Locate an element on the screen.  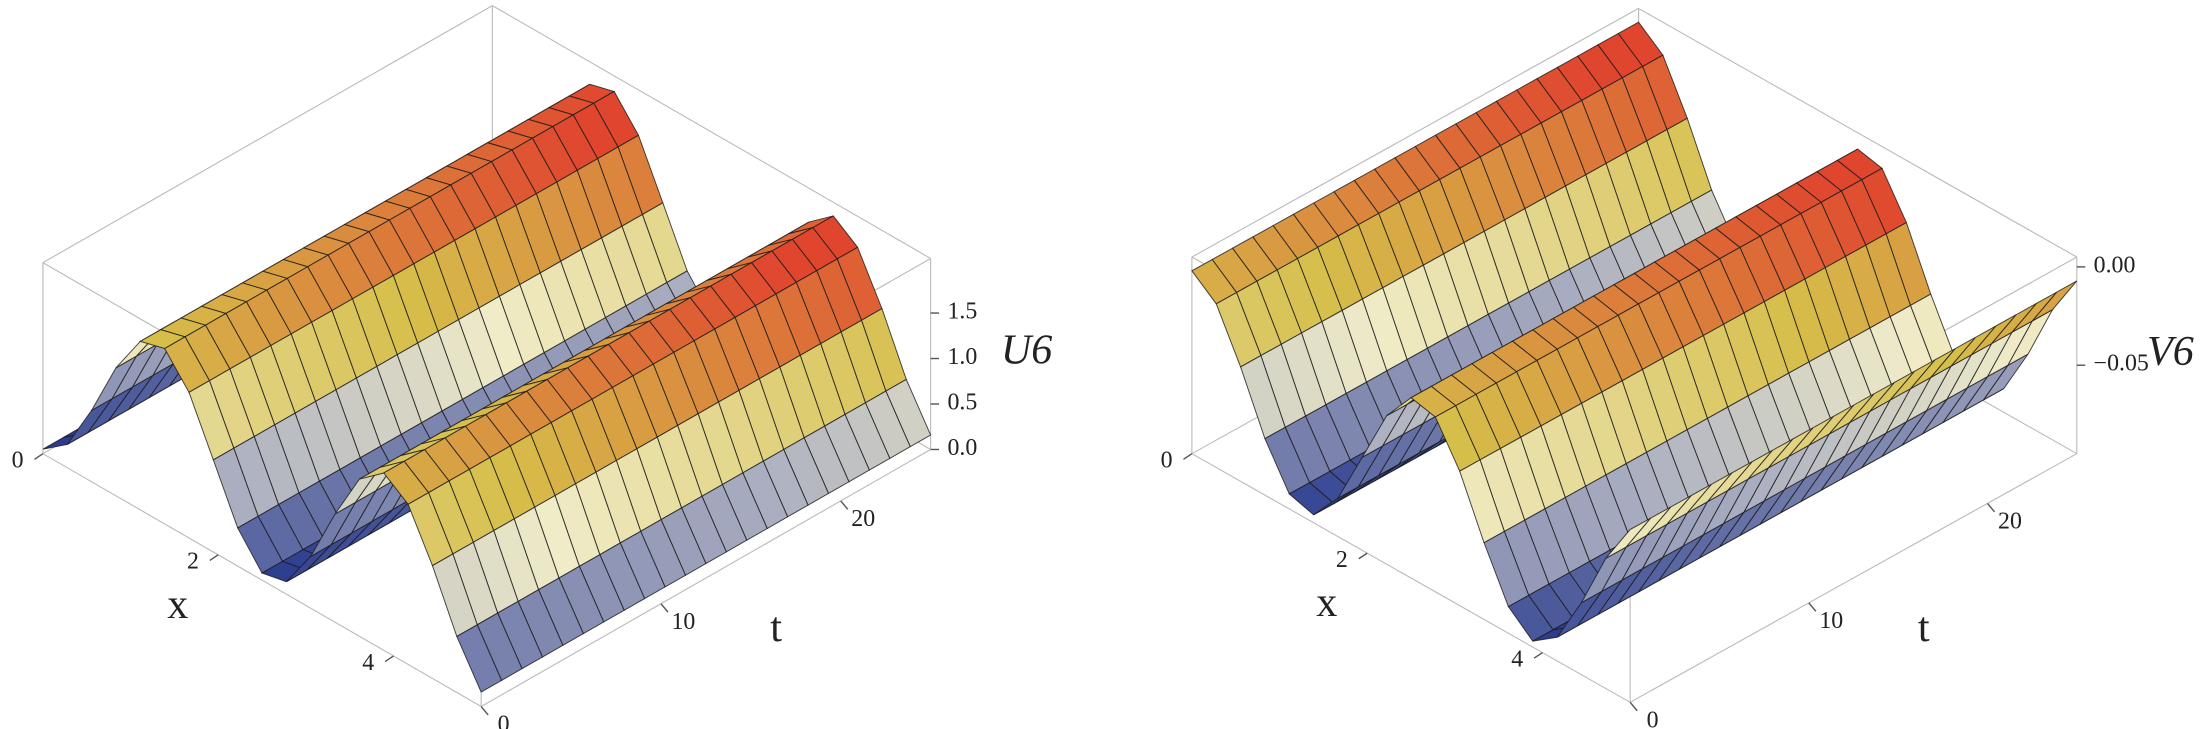
z-tick-label: 1.5 is located at coordinates (962, 312).